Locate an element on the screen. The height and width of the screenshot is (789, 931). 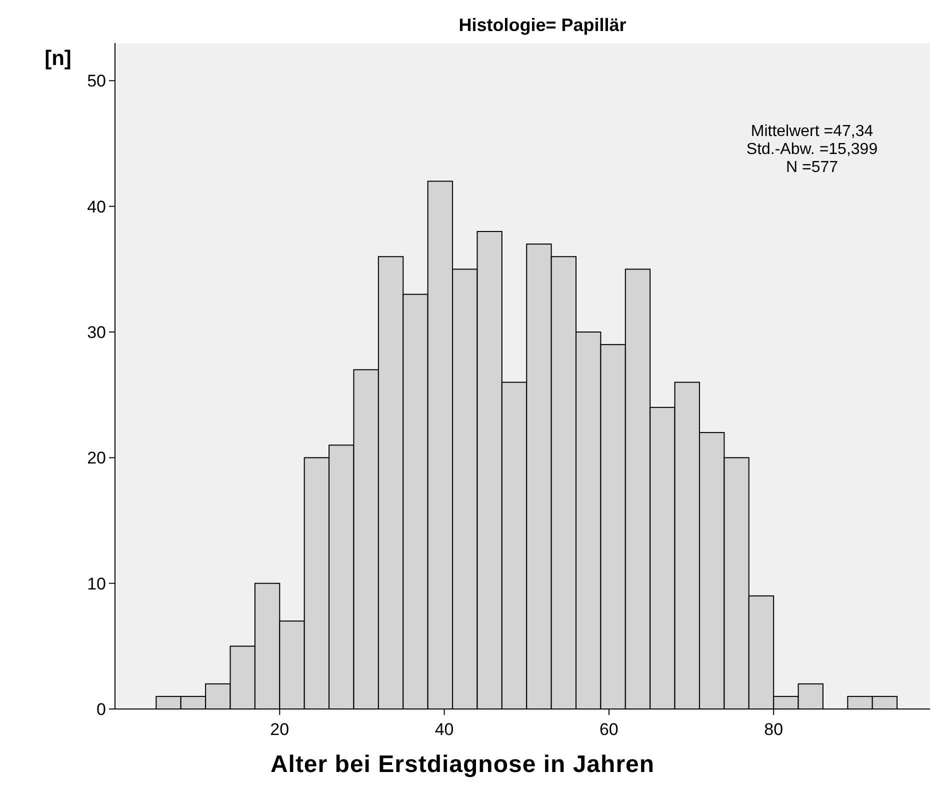
annotation: Mittelwert =47,34 is located at coordinates (812, 131).